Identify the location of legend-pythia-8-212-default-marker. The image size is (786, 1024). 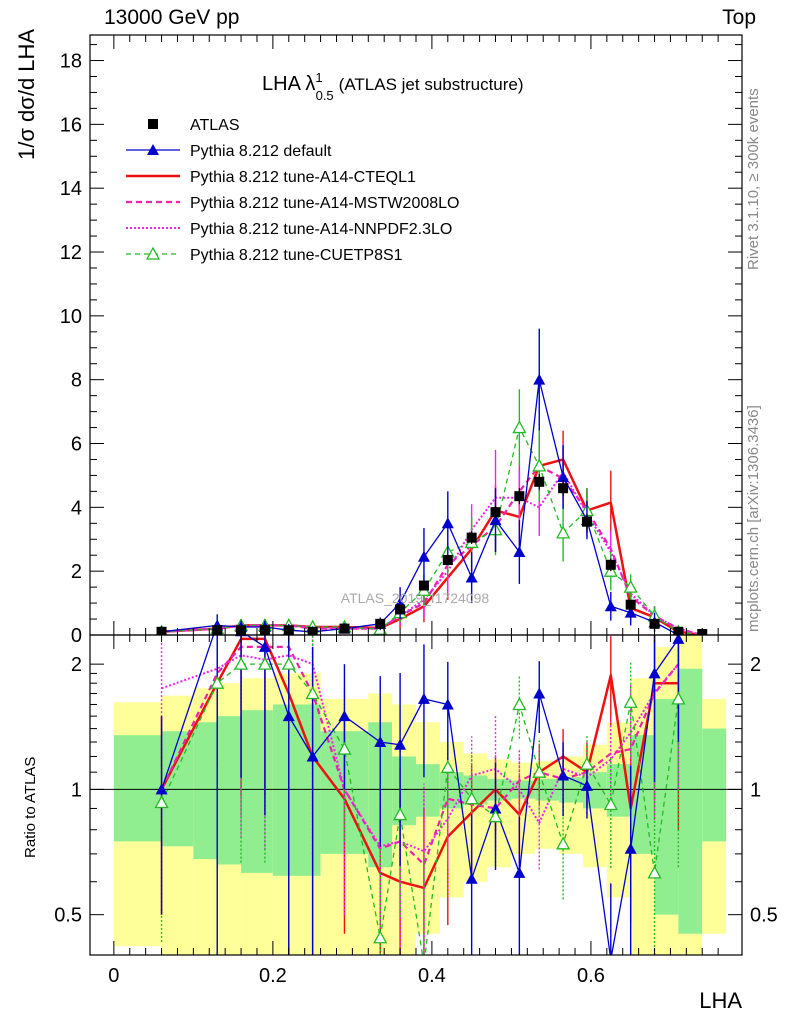
(153, 149).